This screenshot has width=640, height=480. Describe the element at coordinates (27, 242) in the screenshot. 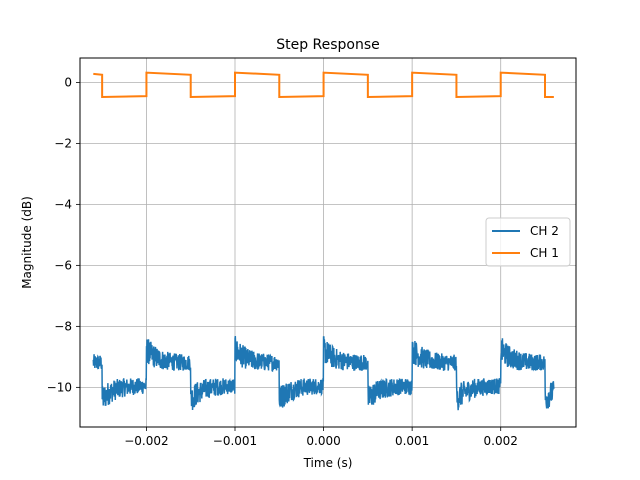

I see `y-axis-label: Magnitude (dB)` at that location.